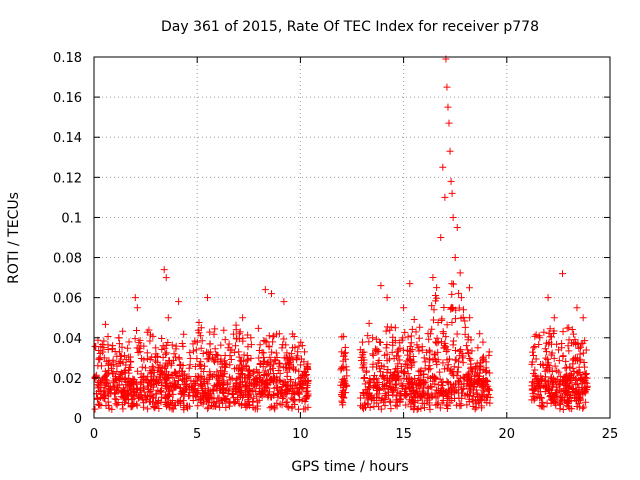  I want to click on y-tick-label: 0.02, so click(67, 379).